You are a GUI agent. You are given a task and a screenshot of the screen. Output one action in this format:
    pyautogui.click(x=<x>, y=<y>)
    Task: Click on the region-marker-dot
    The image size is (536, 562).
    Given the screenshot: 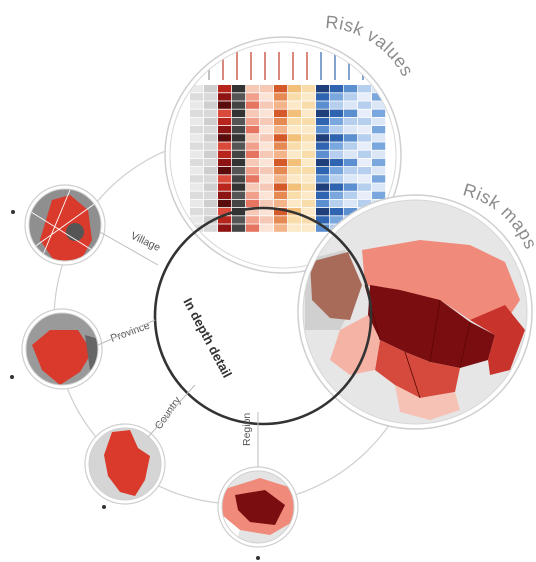 What is the action you would take?
    pyautogui.click(x=258, y=558)
    